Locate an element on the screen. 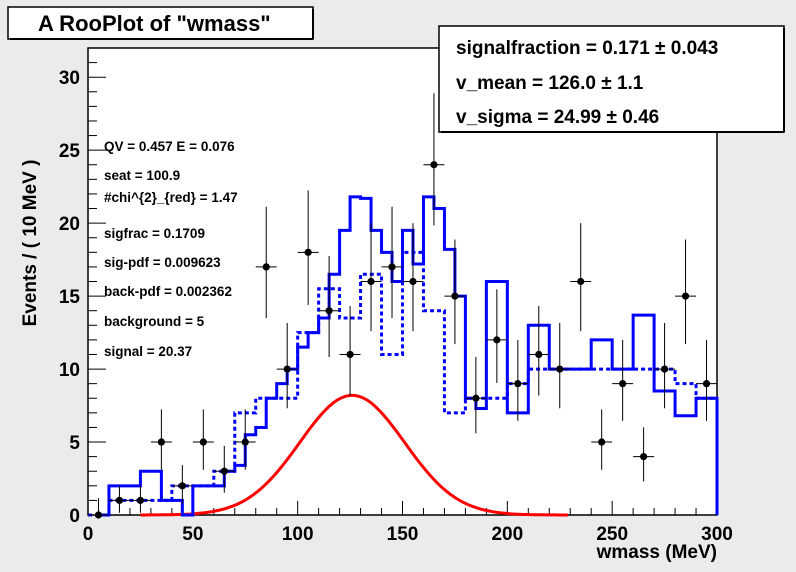 This screenshot has width=796, height=572. x-tick-label: 250 is located at coordinates (612, 534).